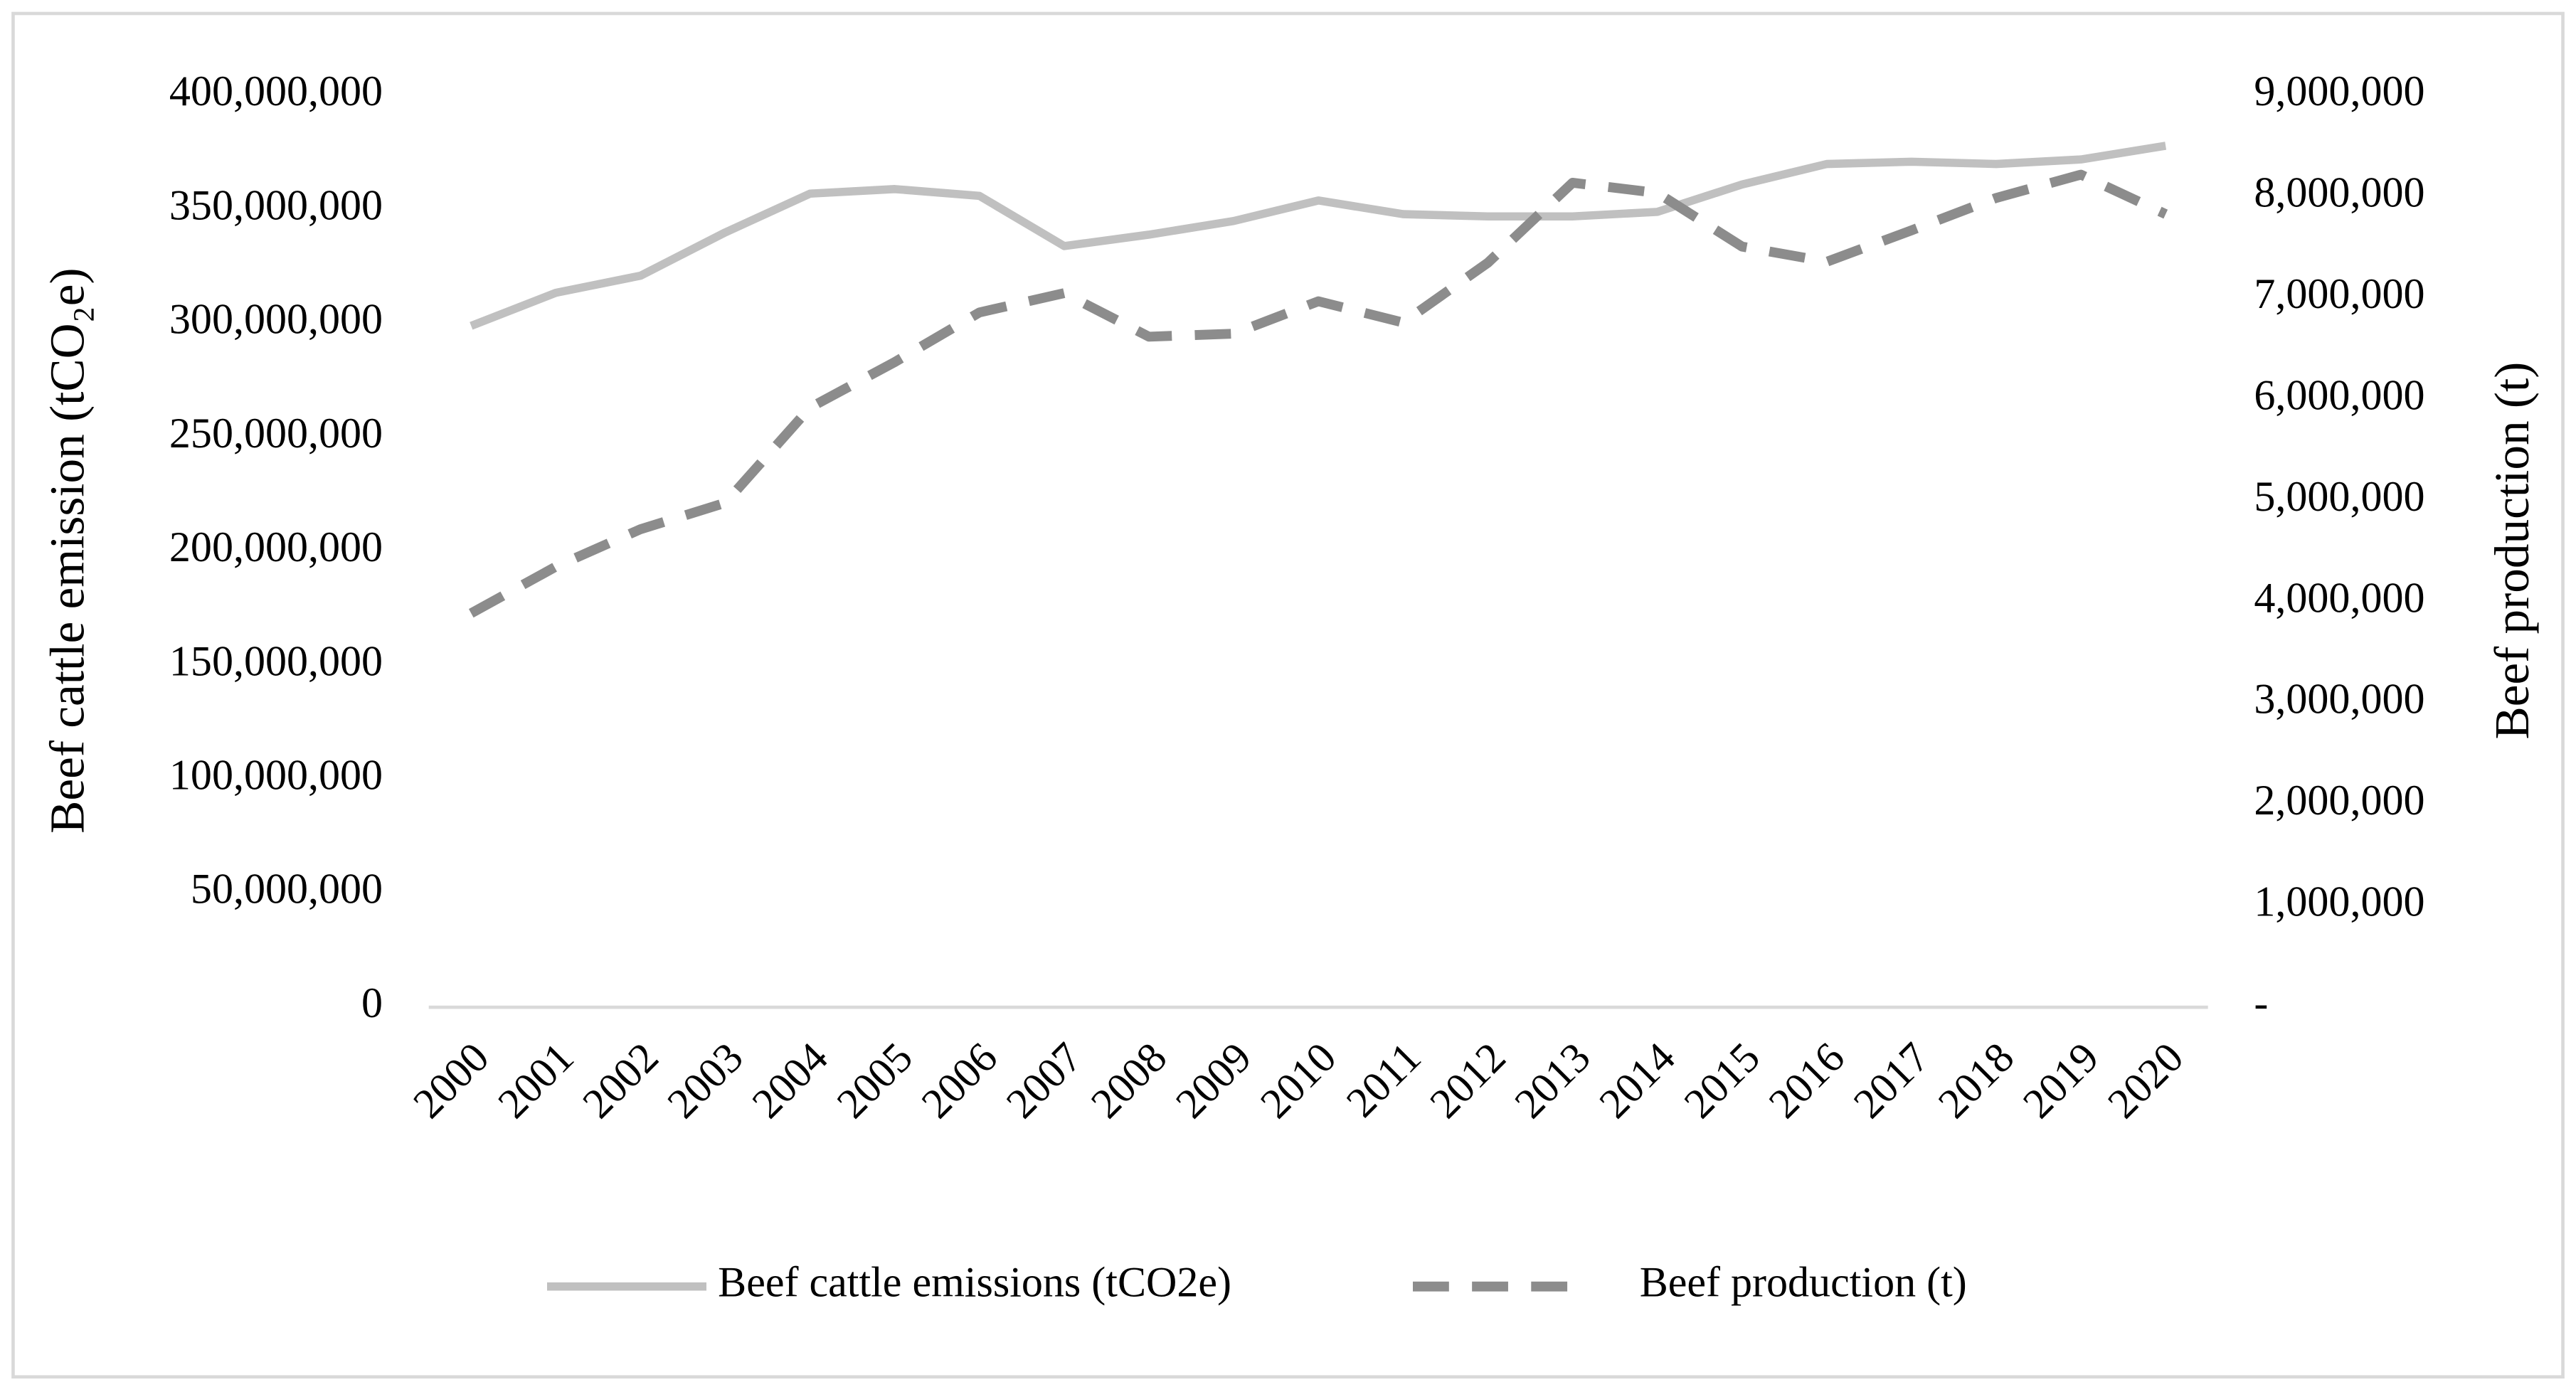 The image size is (2576, 1392). I want to click on y-tick-label: 150,000,000, so click(276, 660).